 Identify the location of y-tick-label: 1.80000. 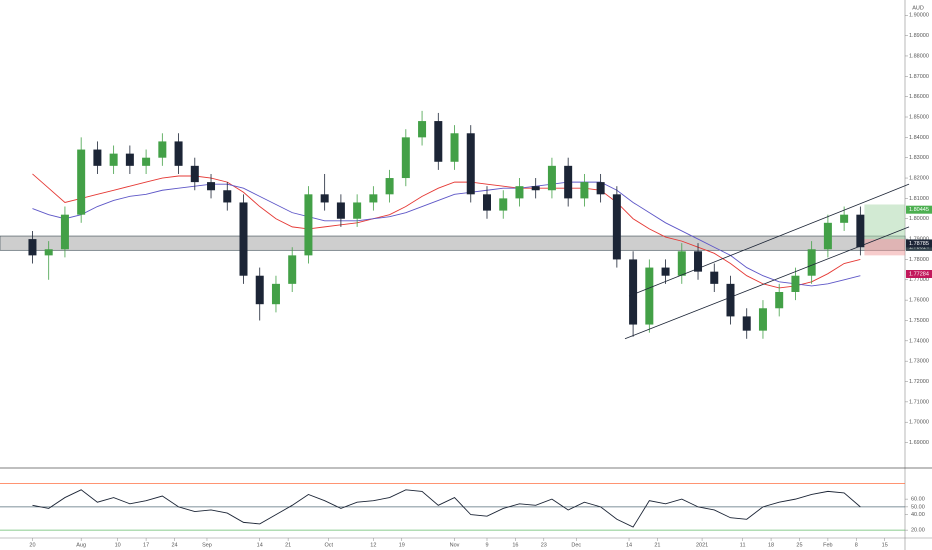
(919, 219).